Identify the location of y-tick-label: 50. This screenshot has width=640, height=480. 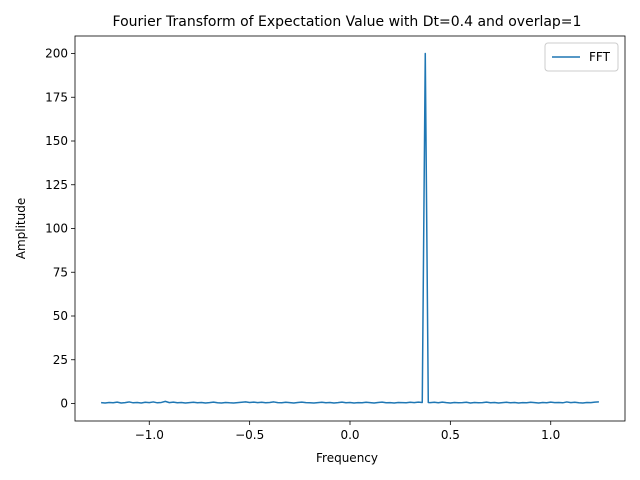
(60, 316).